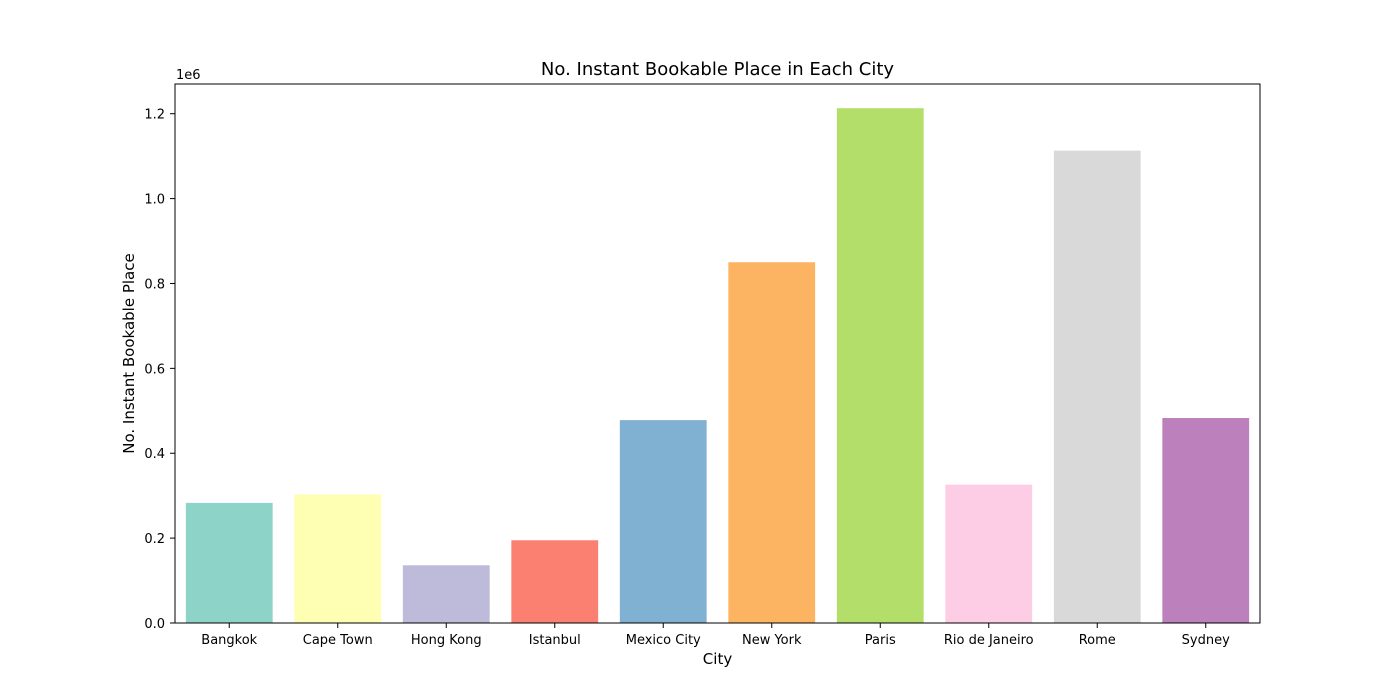  What do you see at coordinates (555, 581) in the screenshot?
I see `bar-istanbul` at bounding box center [555, 581].